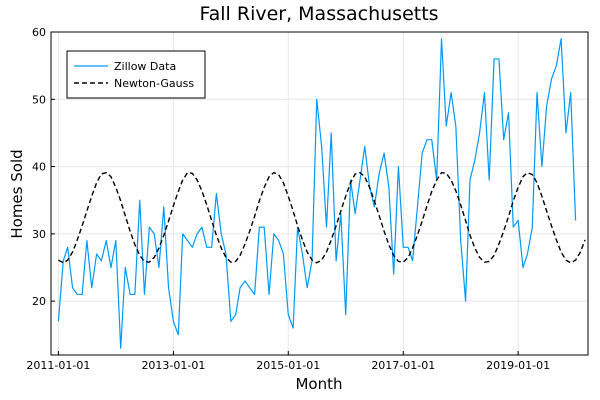 This screenshot has width=600, height=400. What do you see at coordinates (17, 193) in the screenshot?
I see `y-axis-label: Homes Sold` at bounding box center [17, 193].